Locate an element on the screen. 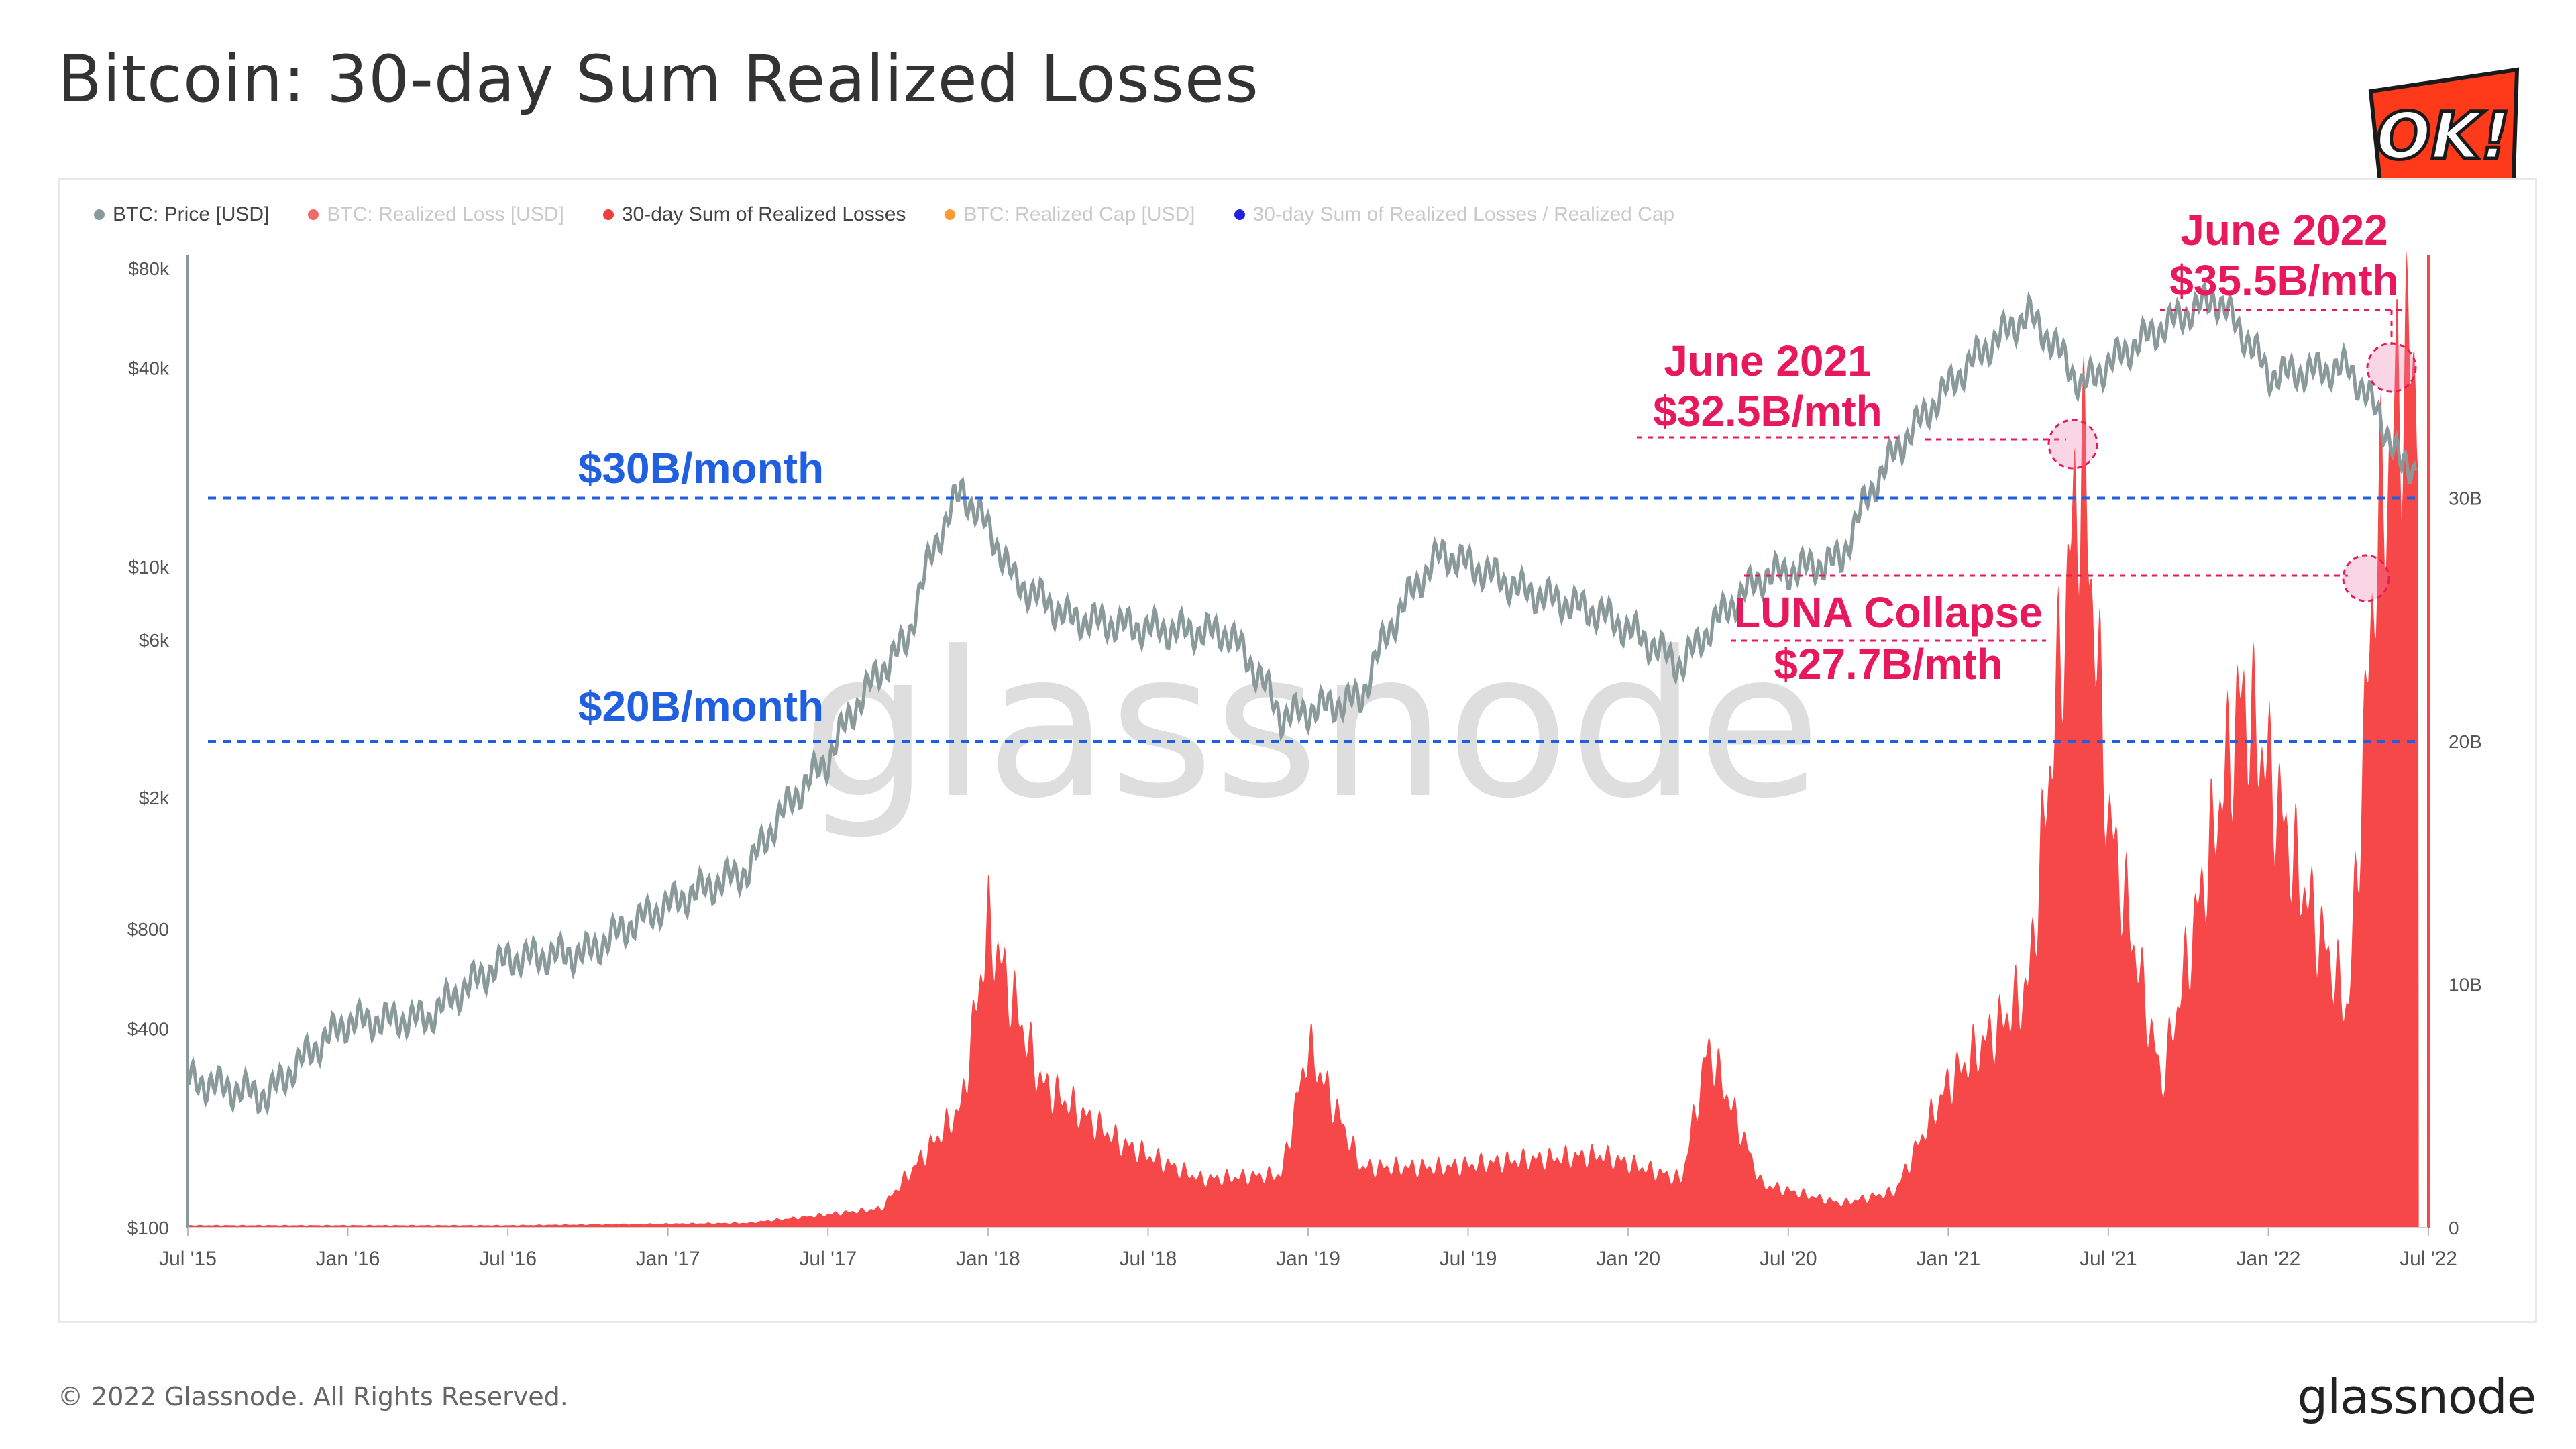 Image resolution: width=2576 pixels, height=1449 pixels. y-left-tick-label: $800 is located at coordinates (148, 929).